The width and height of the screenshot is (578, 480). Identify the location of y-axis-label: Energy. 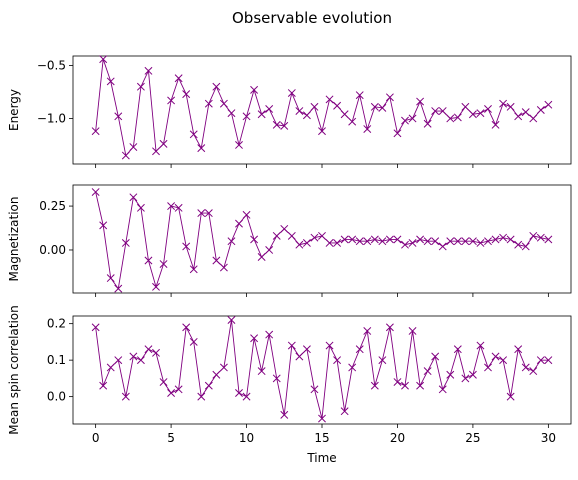
(14, 110).